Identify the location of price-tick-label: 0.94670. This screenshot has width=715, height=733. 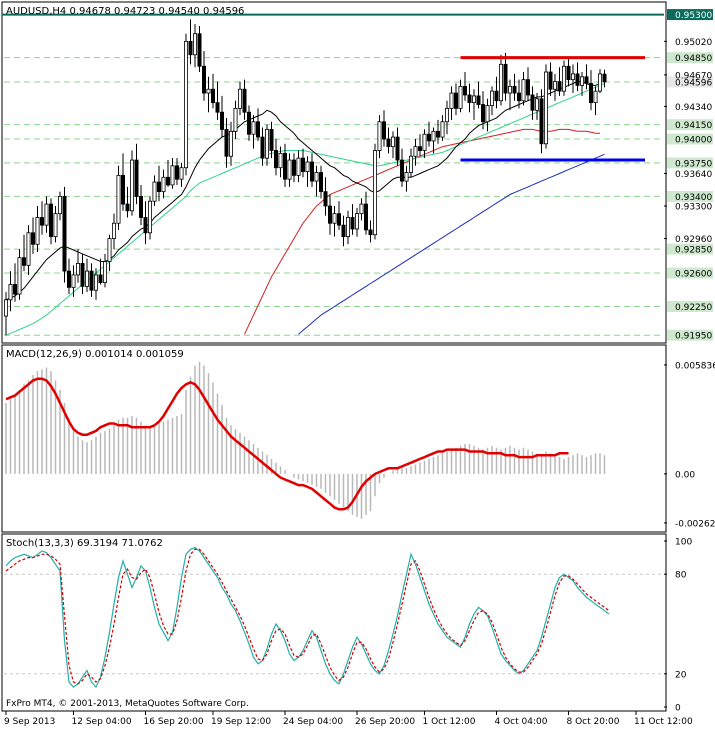
(693, 76).